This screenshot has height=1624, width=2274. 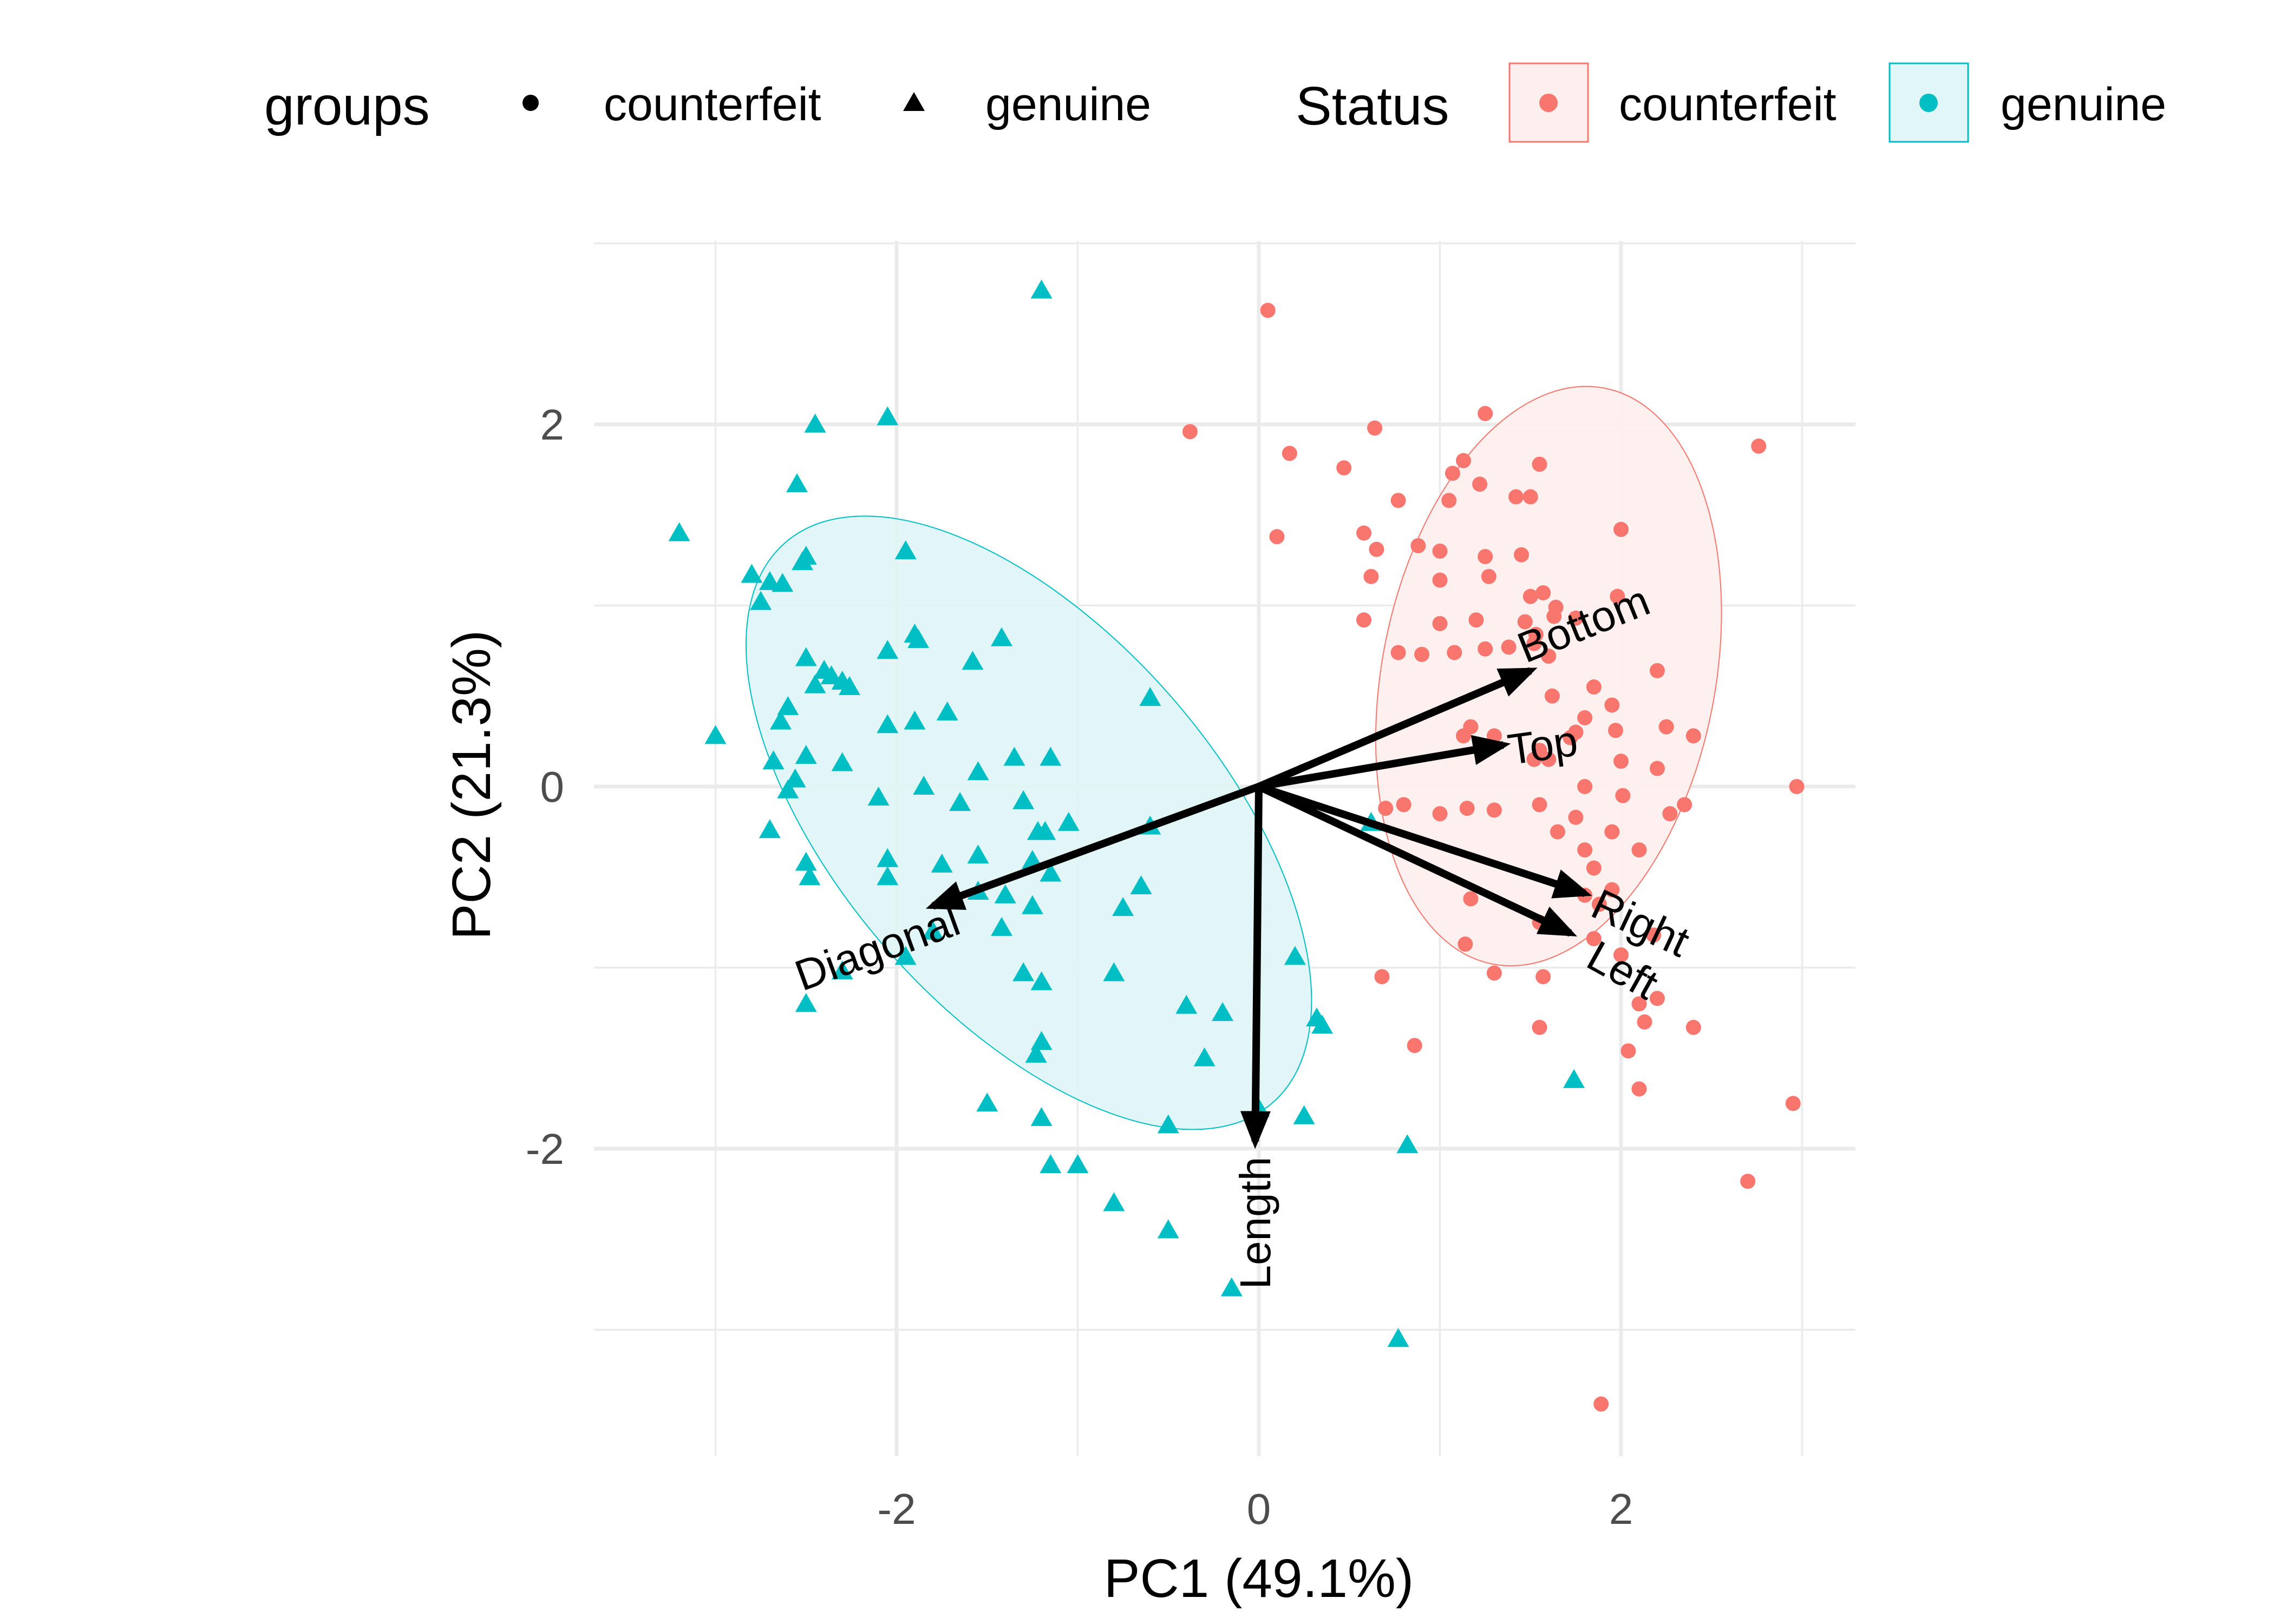 What do you see at coordinates (1255, 1223) in the screenshot?
I see `loading-label-length: Length` at bounding box center [1255, 1223].